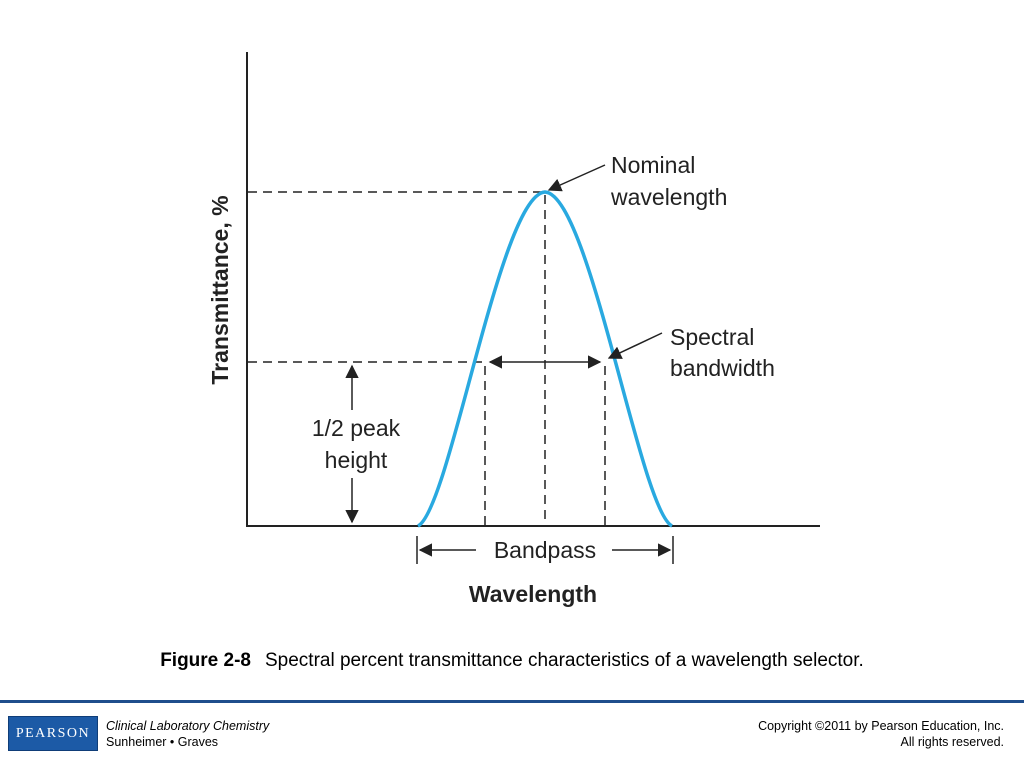  What do you see at coordinates (635, 345) in the screenshot?
I see `spectral-pointer-arrow` at bounding box center [635, 345].